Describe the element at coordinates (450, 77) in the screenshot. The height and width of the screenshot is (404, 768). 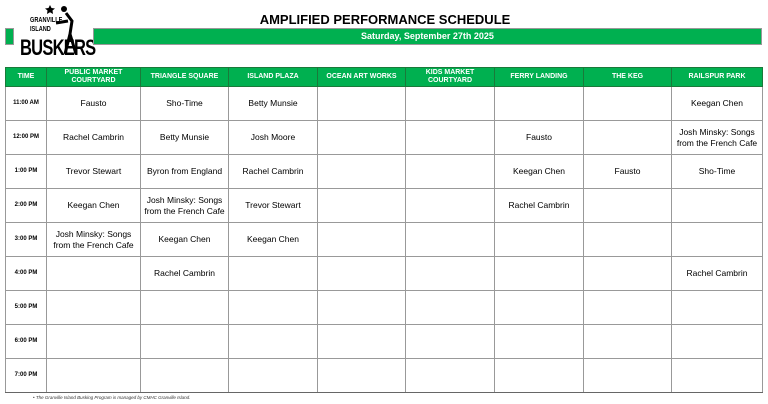
I see `column-header: KIDS MARKET COURTYARD` at that location.